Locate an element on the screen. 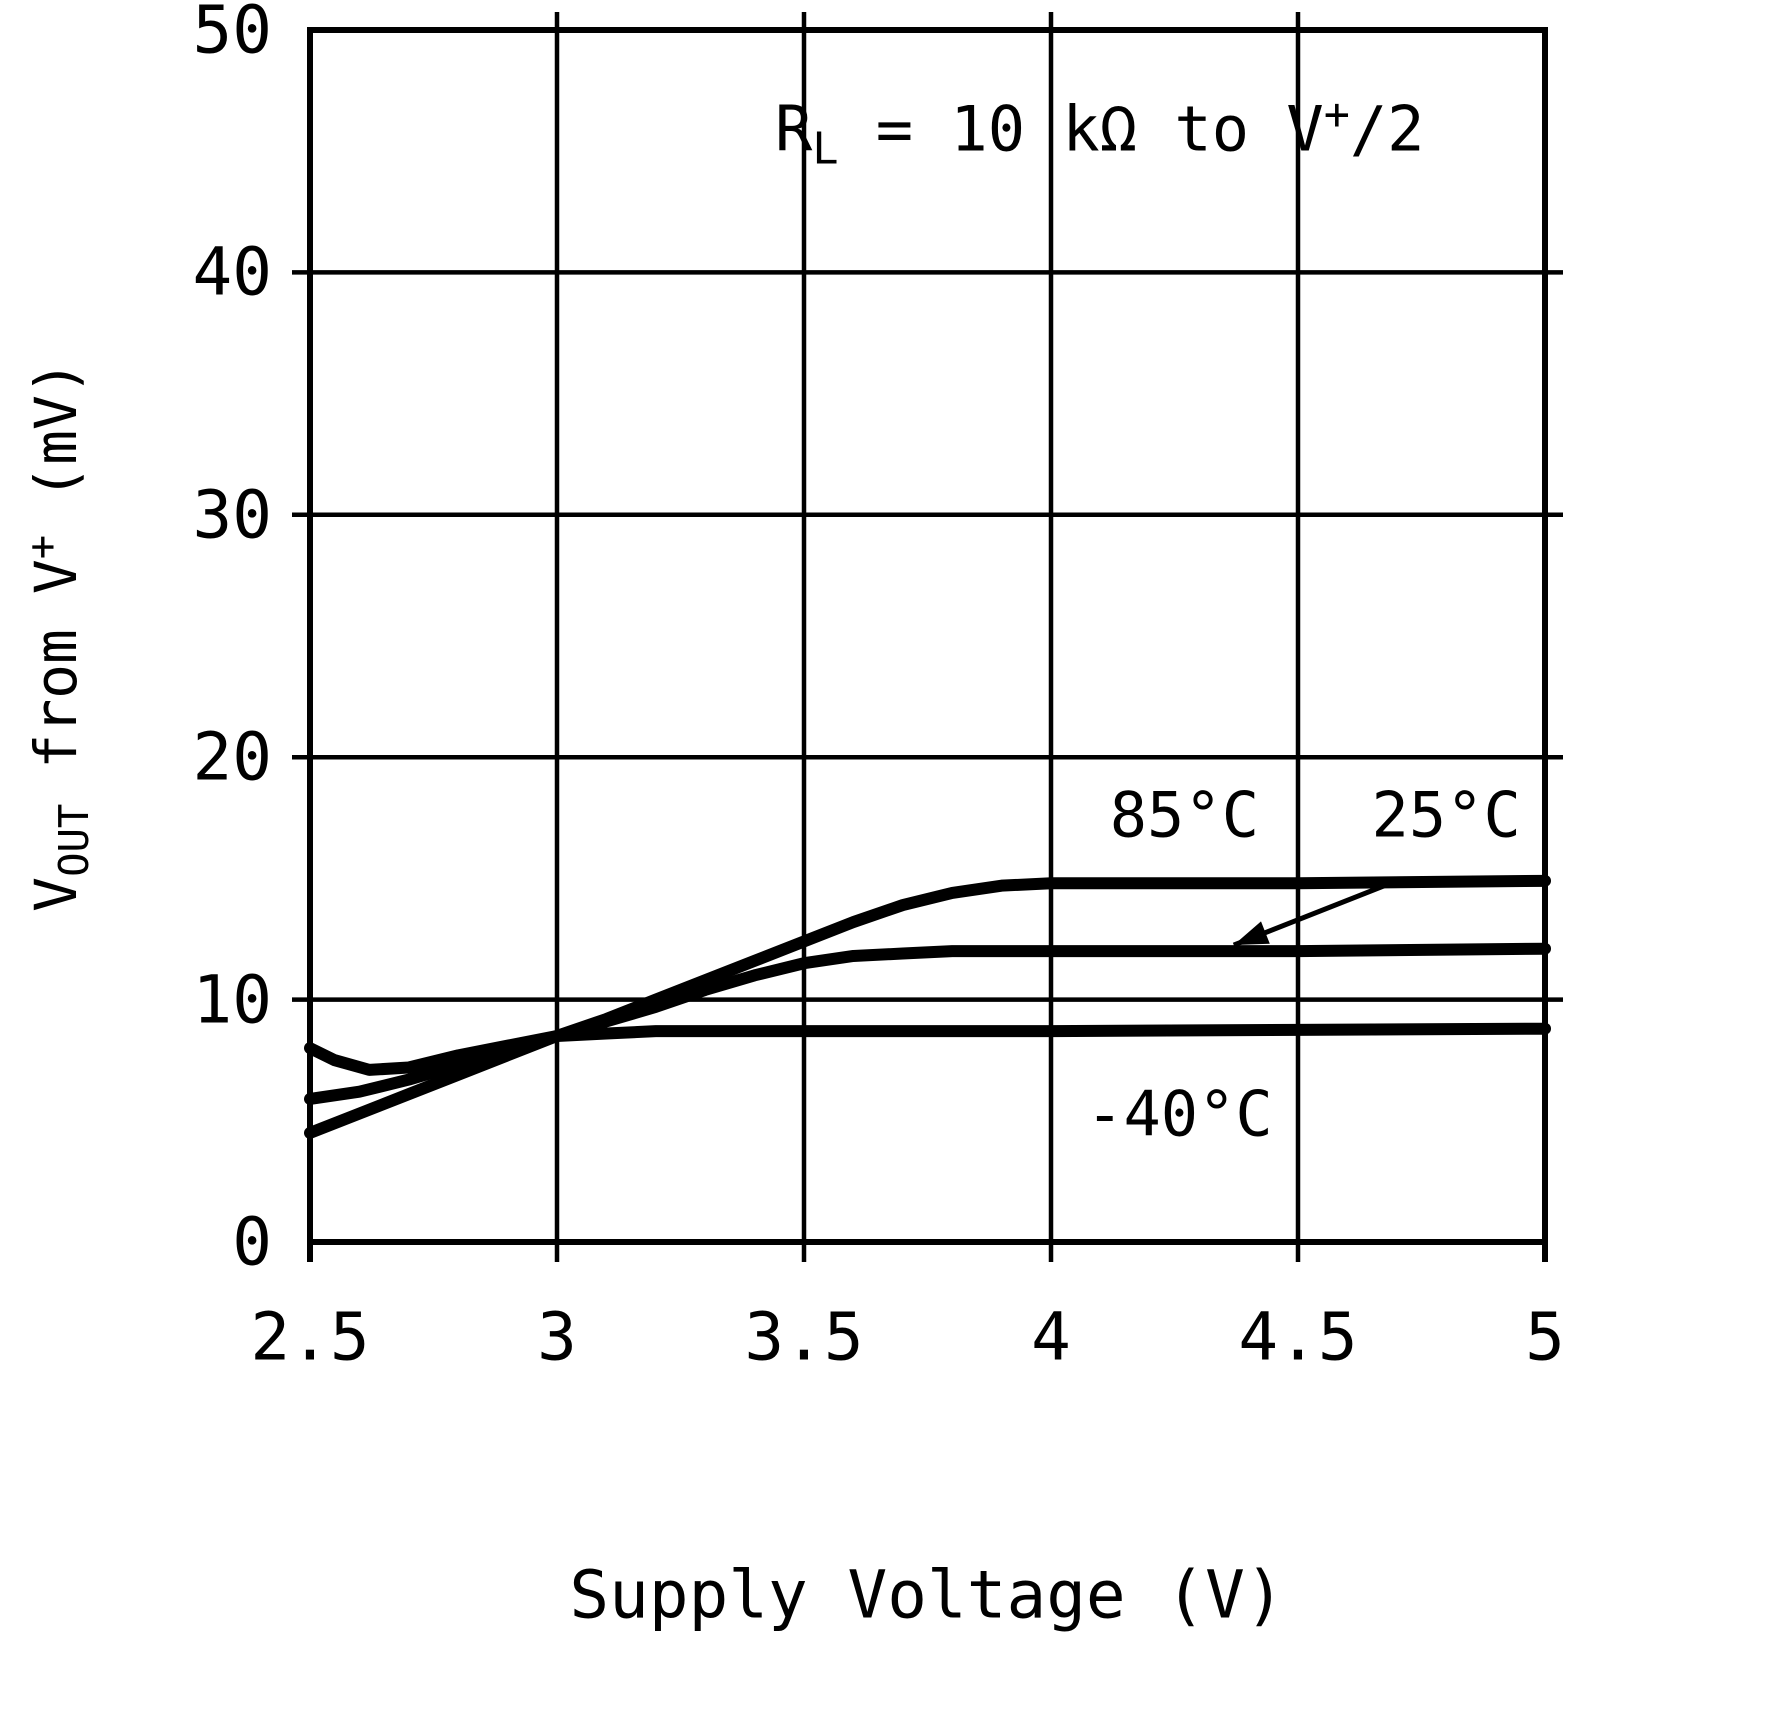 The image size is (1767, 1725). curve-25c is located at coordinates (927, 1023).